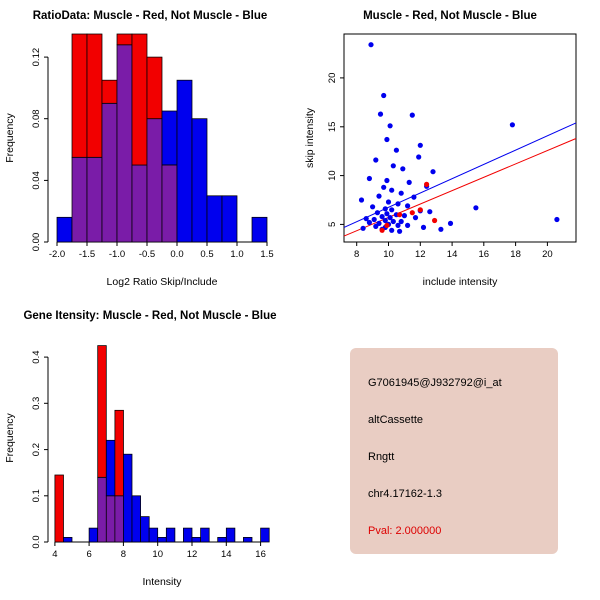 The image size is (600, 600). I want to click on chart-title: Muscle - Red, Not Muscle - Blue, so click(450, 16).